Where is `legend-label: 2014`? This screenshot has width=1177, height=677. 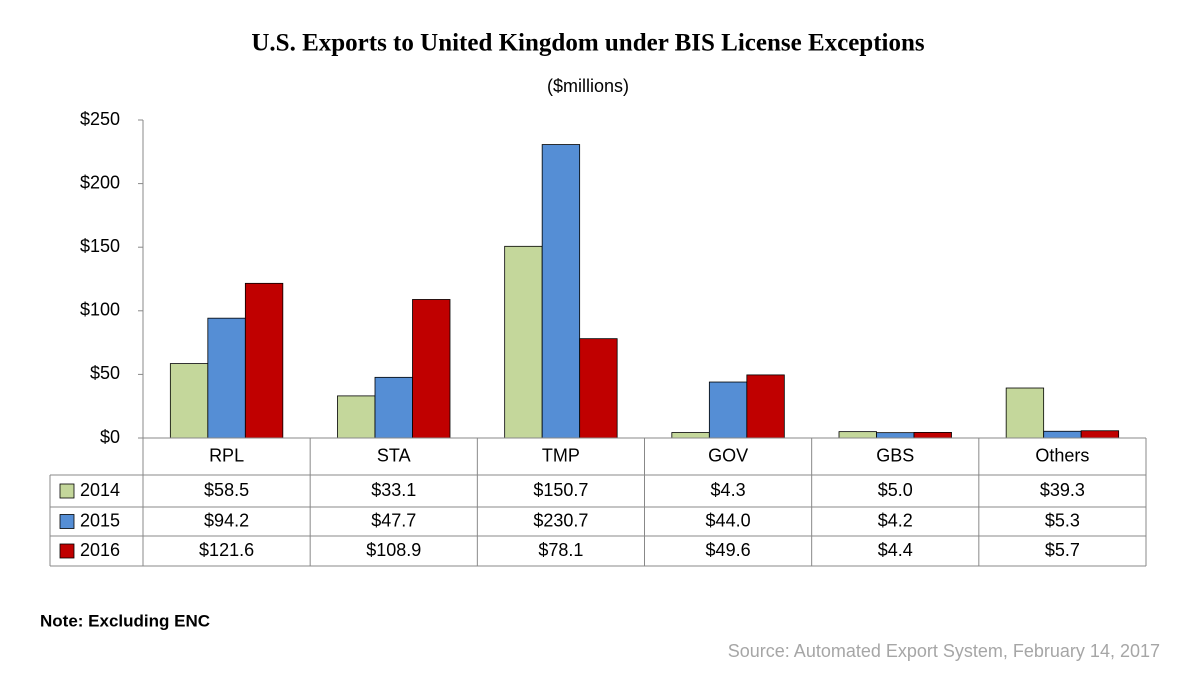
legend-label: 2014 is located at coordinates (100, 490).